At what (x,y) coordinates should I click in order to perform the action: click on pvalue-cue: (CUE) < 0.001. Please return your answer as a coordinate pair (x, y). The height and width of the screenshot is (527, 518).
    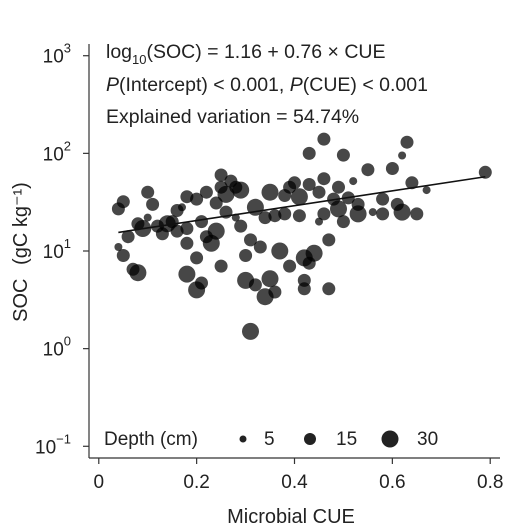
    Looking at the image, I should click on (365, 85).